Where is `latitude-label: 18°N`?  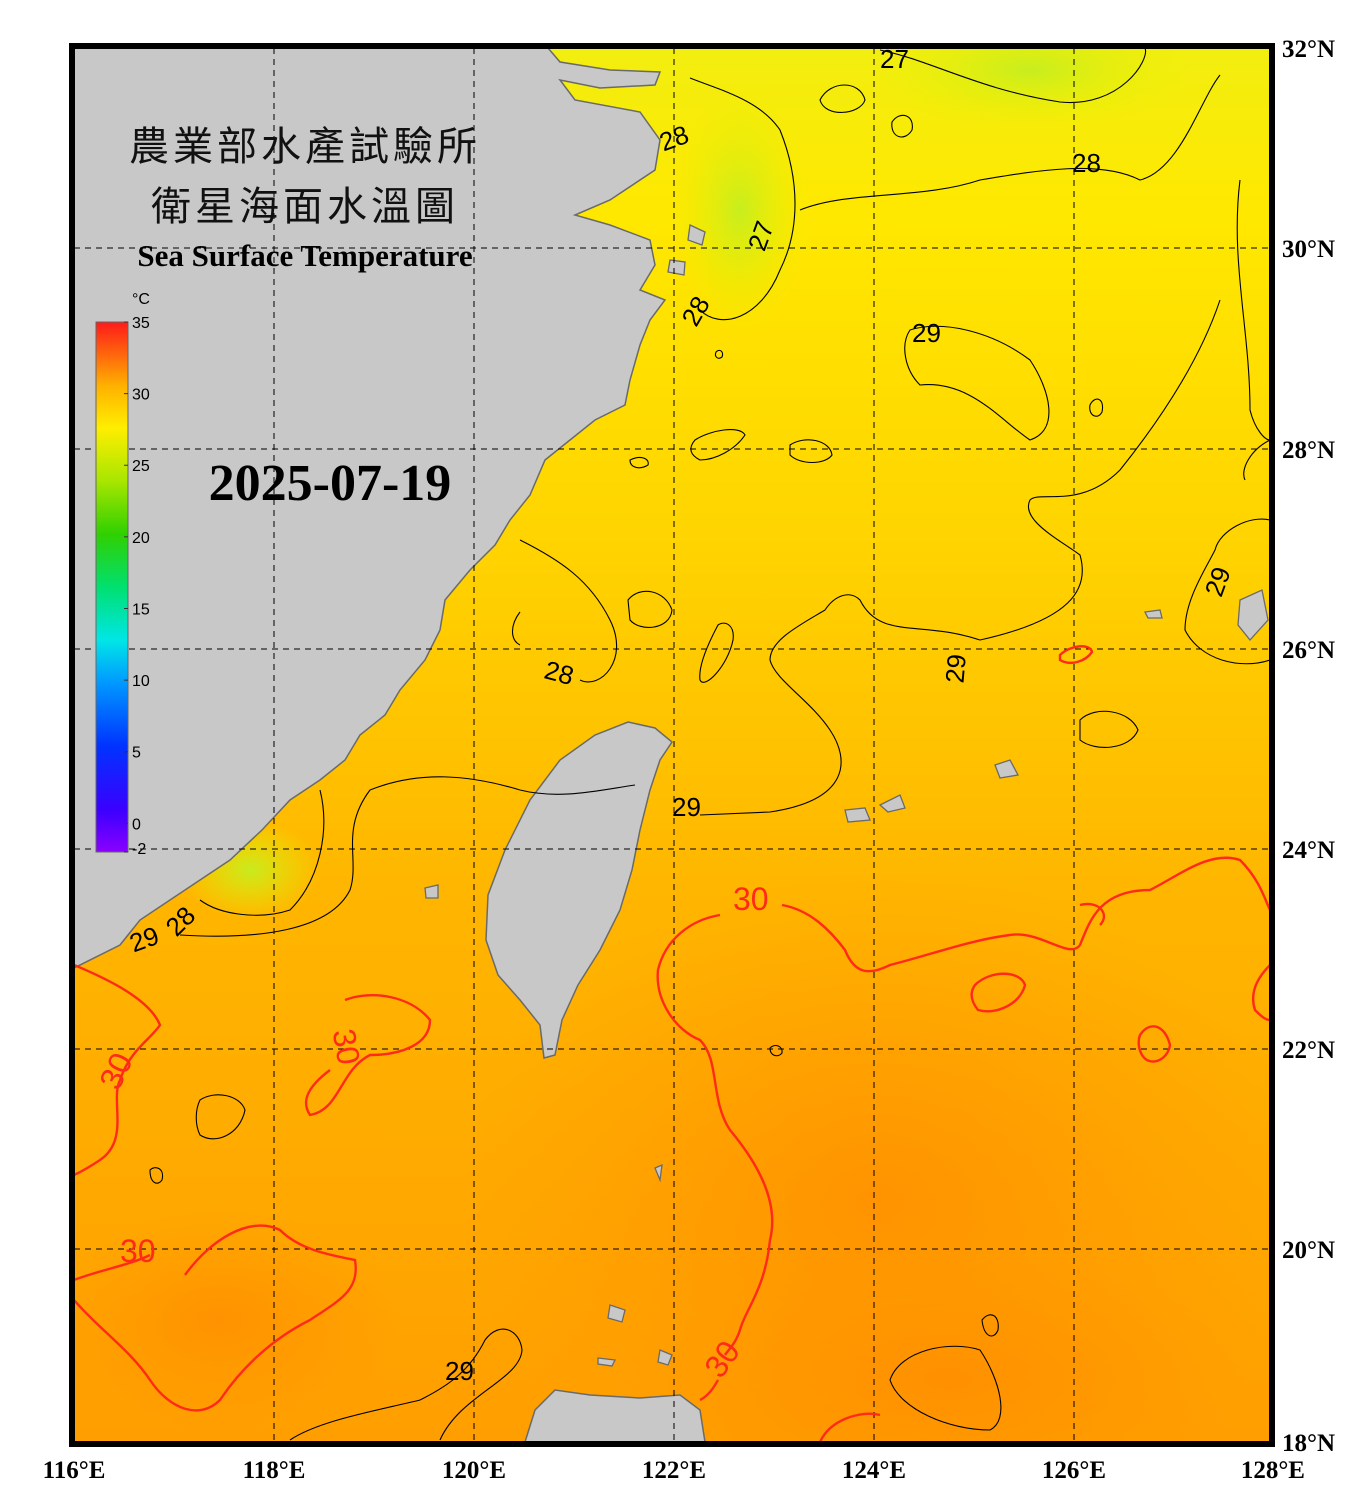
latitude-label: 18°N is located at coordinates (1308, 1443).